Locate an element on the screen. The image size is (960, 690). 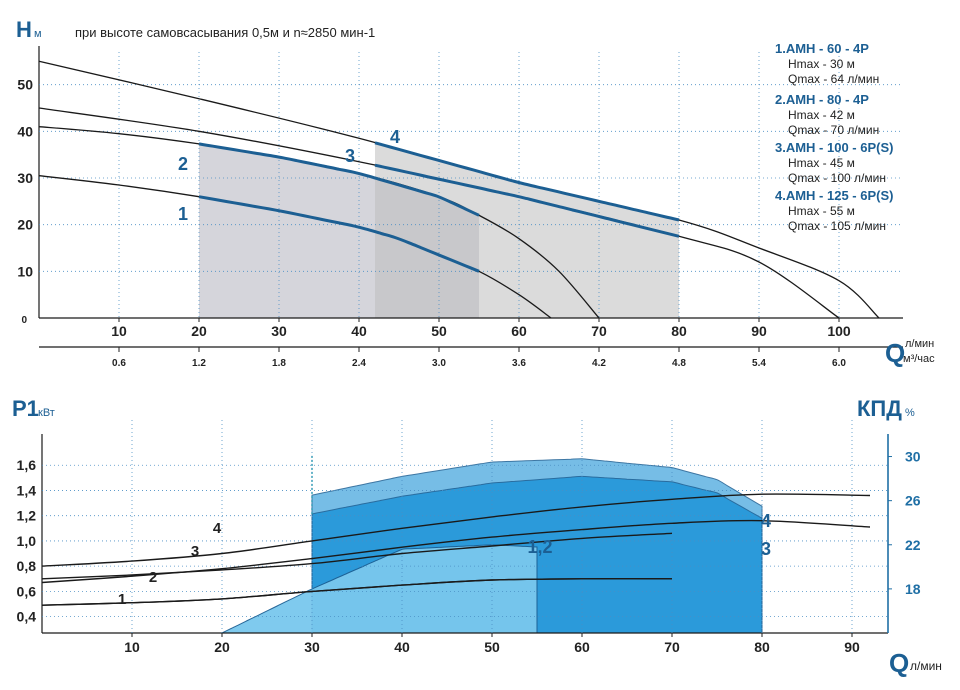
tick-label-y-bottom-1,6: 1,6 is located at coordinates (27, 465).